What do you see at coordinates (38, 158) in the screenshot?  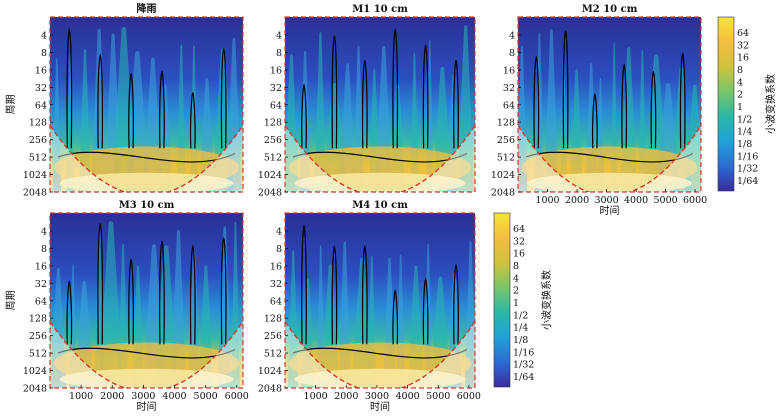 I see `y-tick-label: 512` at bounding box center [38, 158].